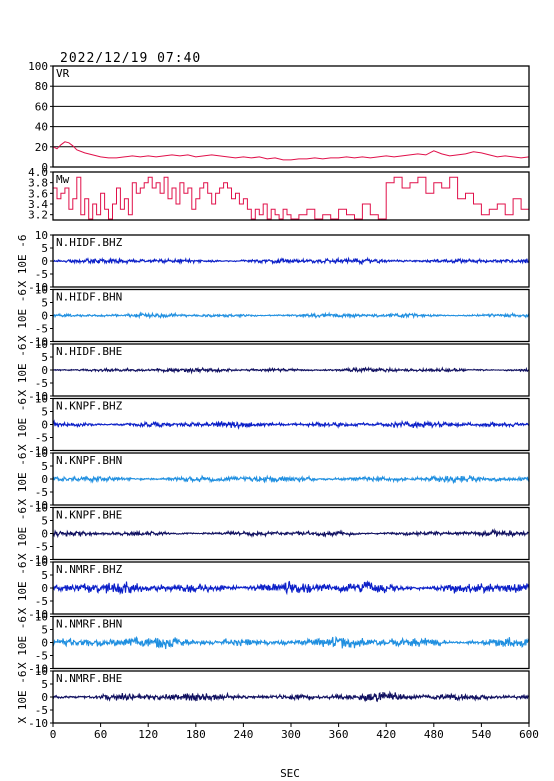 This screenshot has width=554, height=781. Describe the element at coordinates (529, 734) in the screenshot. I see `x-tick-label: 600` at that location.